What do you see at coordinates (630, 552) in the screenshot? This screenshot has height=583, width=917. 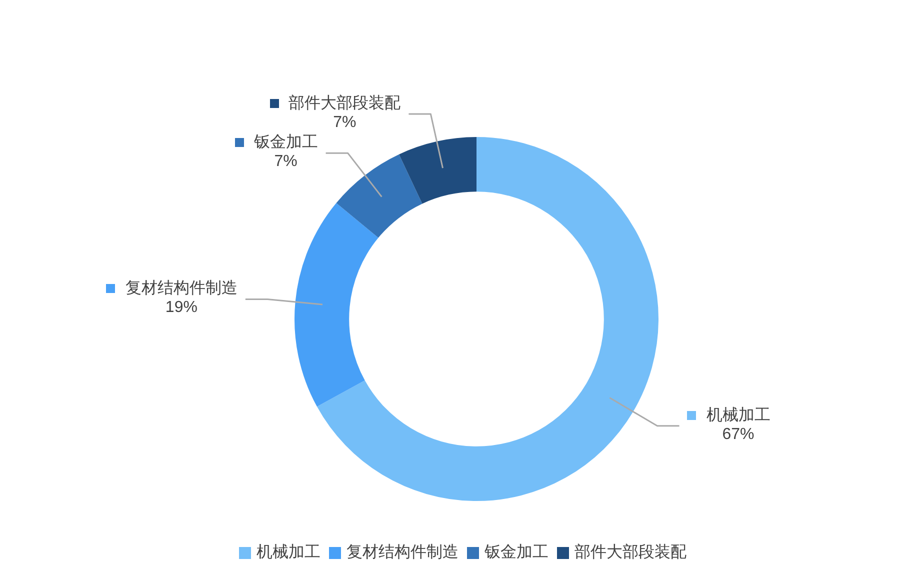 I see `category-label: 部件大部段装配` at bounding box center [630, 552].